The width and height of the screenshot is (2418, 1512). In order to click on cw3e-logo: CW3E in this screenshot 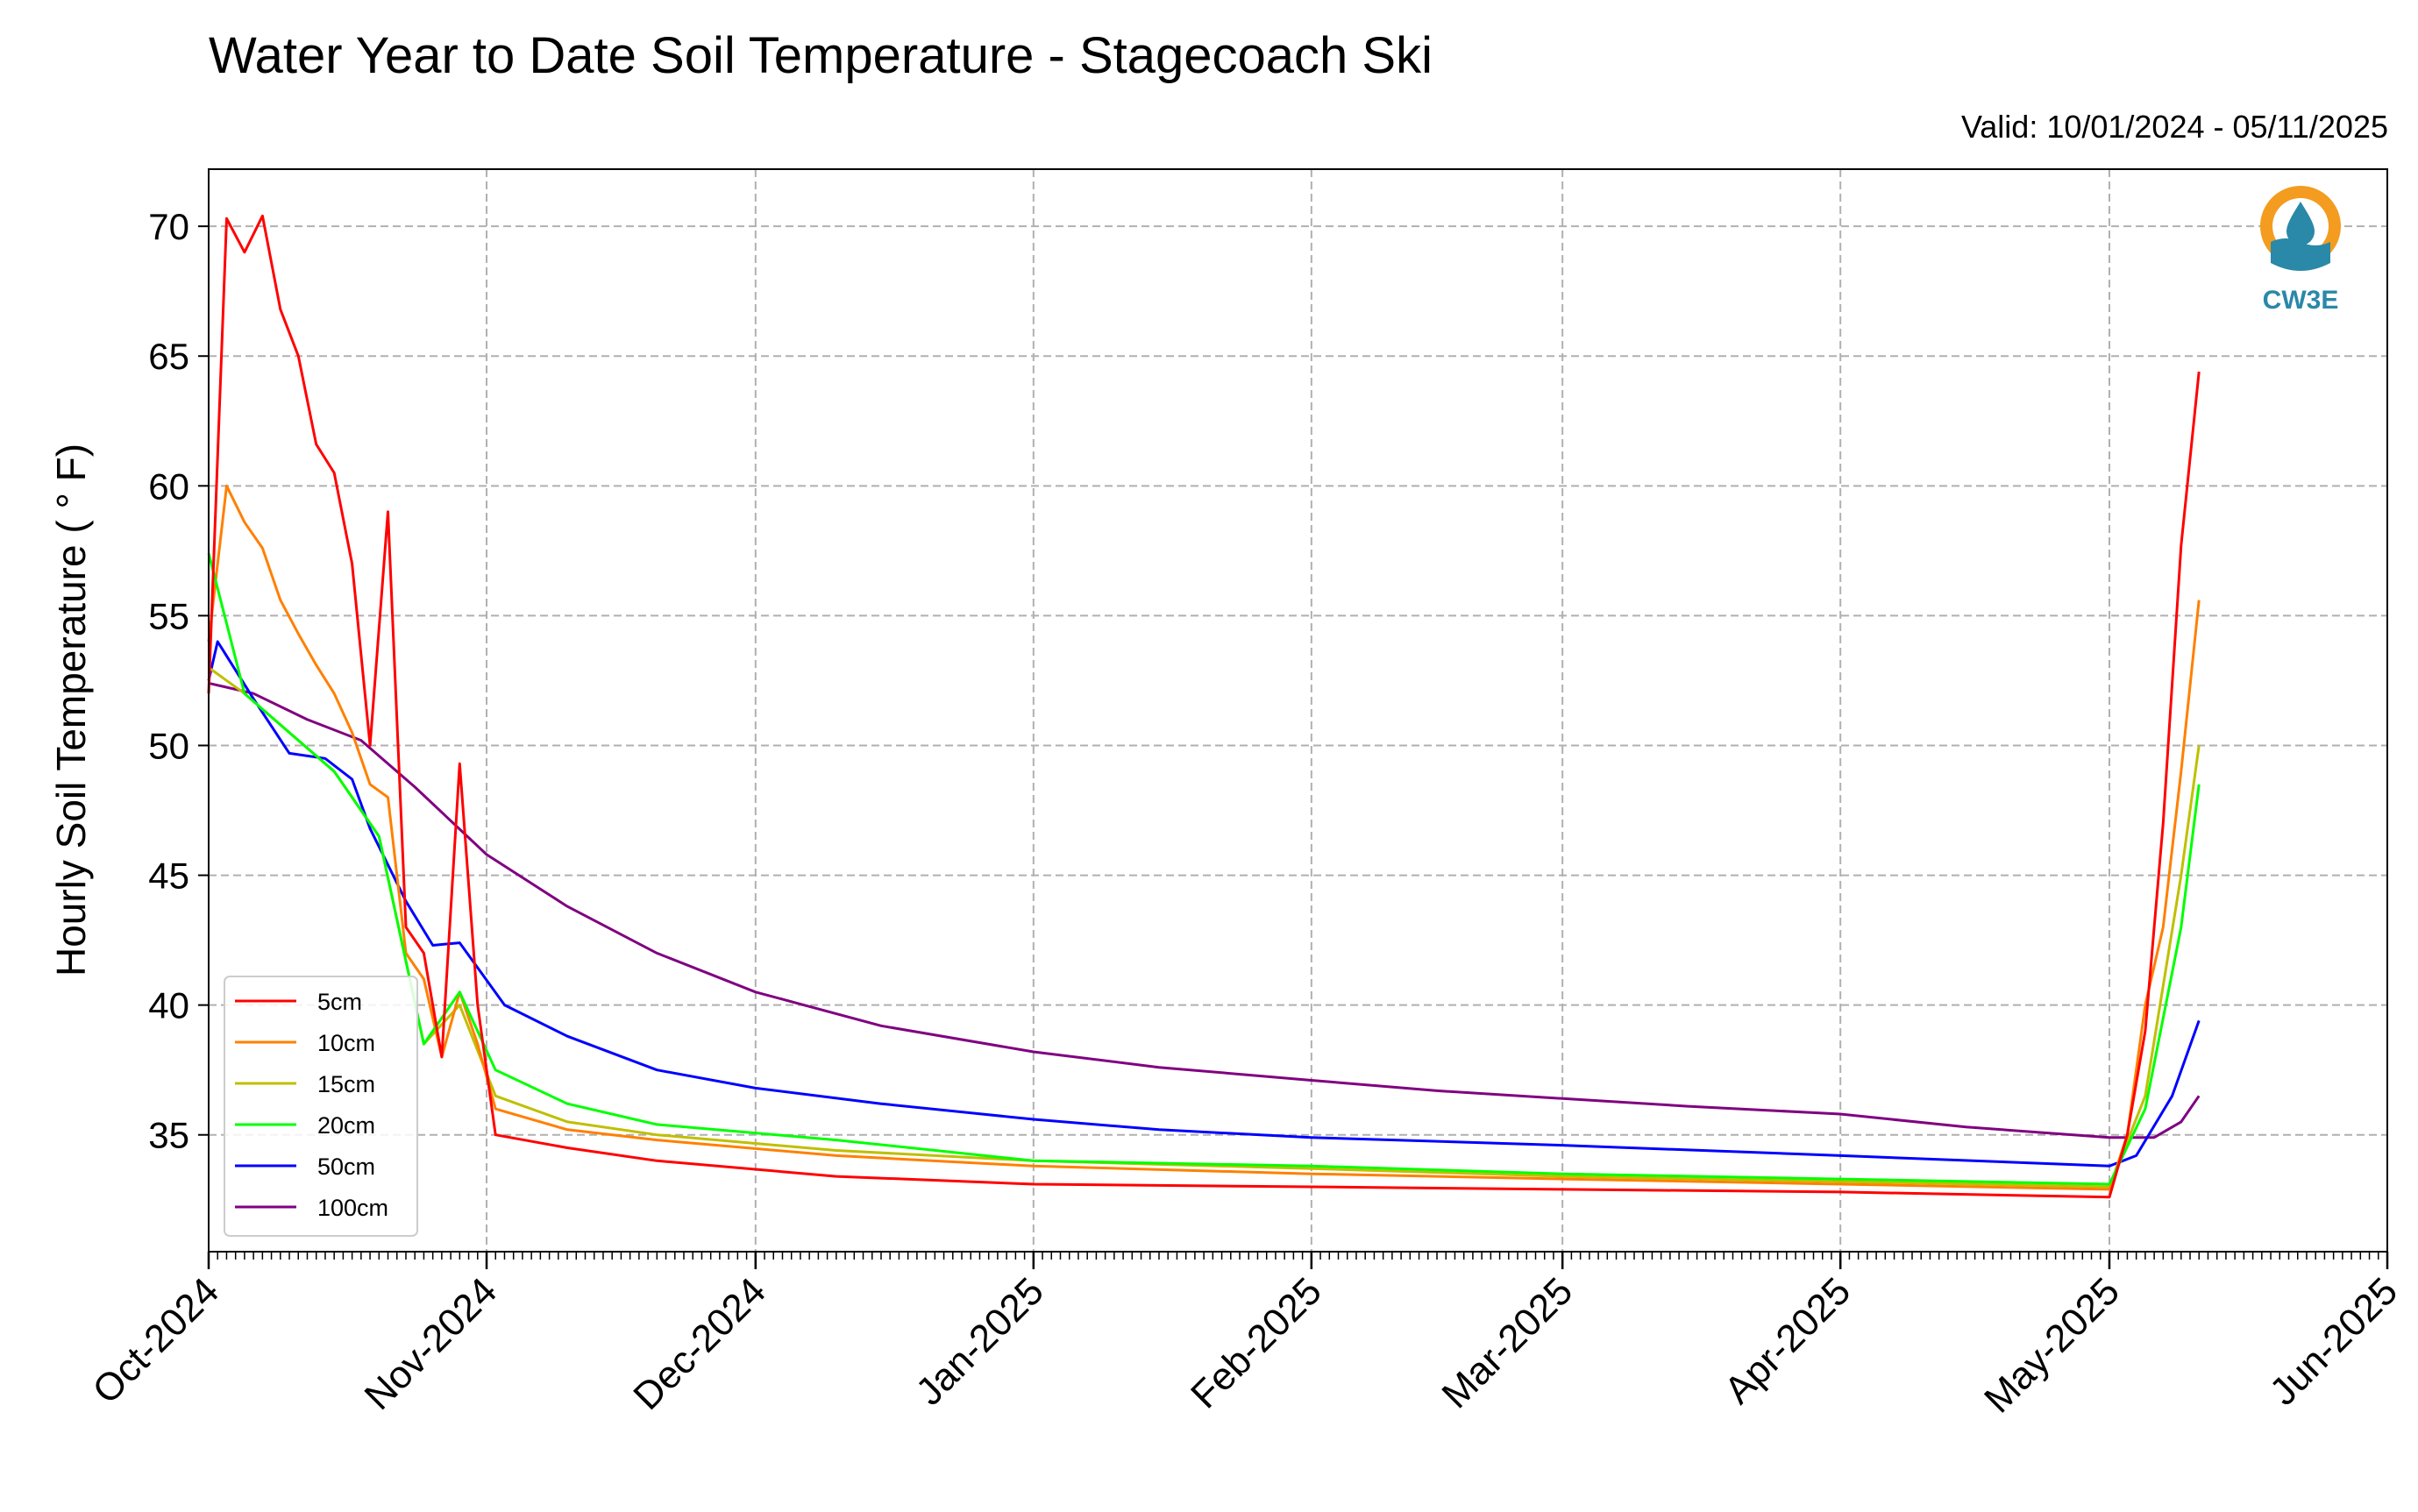, I will do `click(2300, 250)`.